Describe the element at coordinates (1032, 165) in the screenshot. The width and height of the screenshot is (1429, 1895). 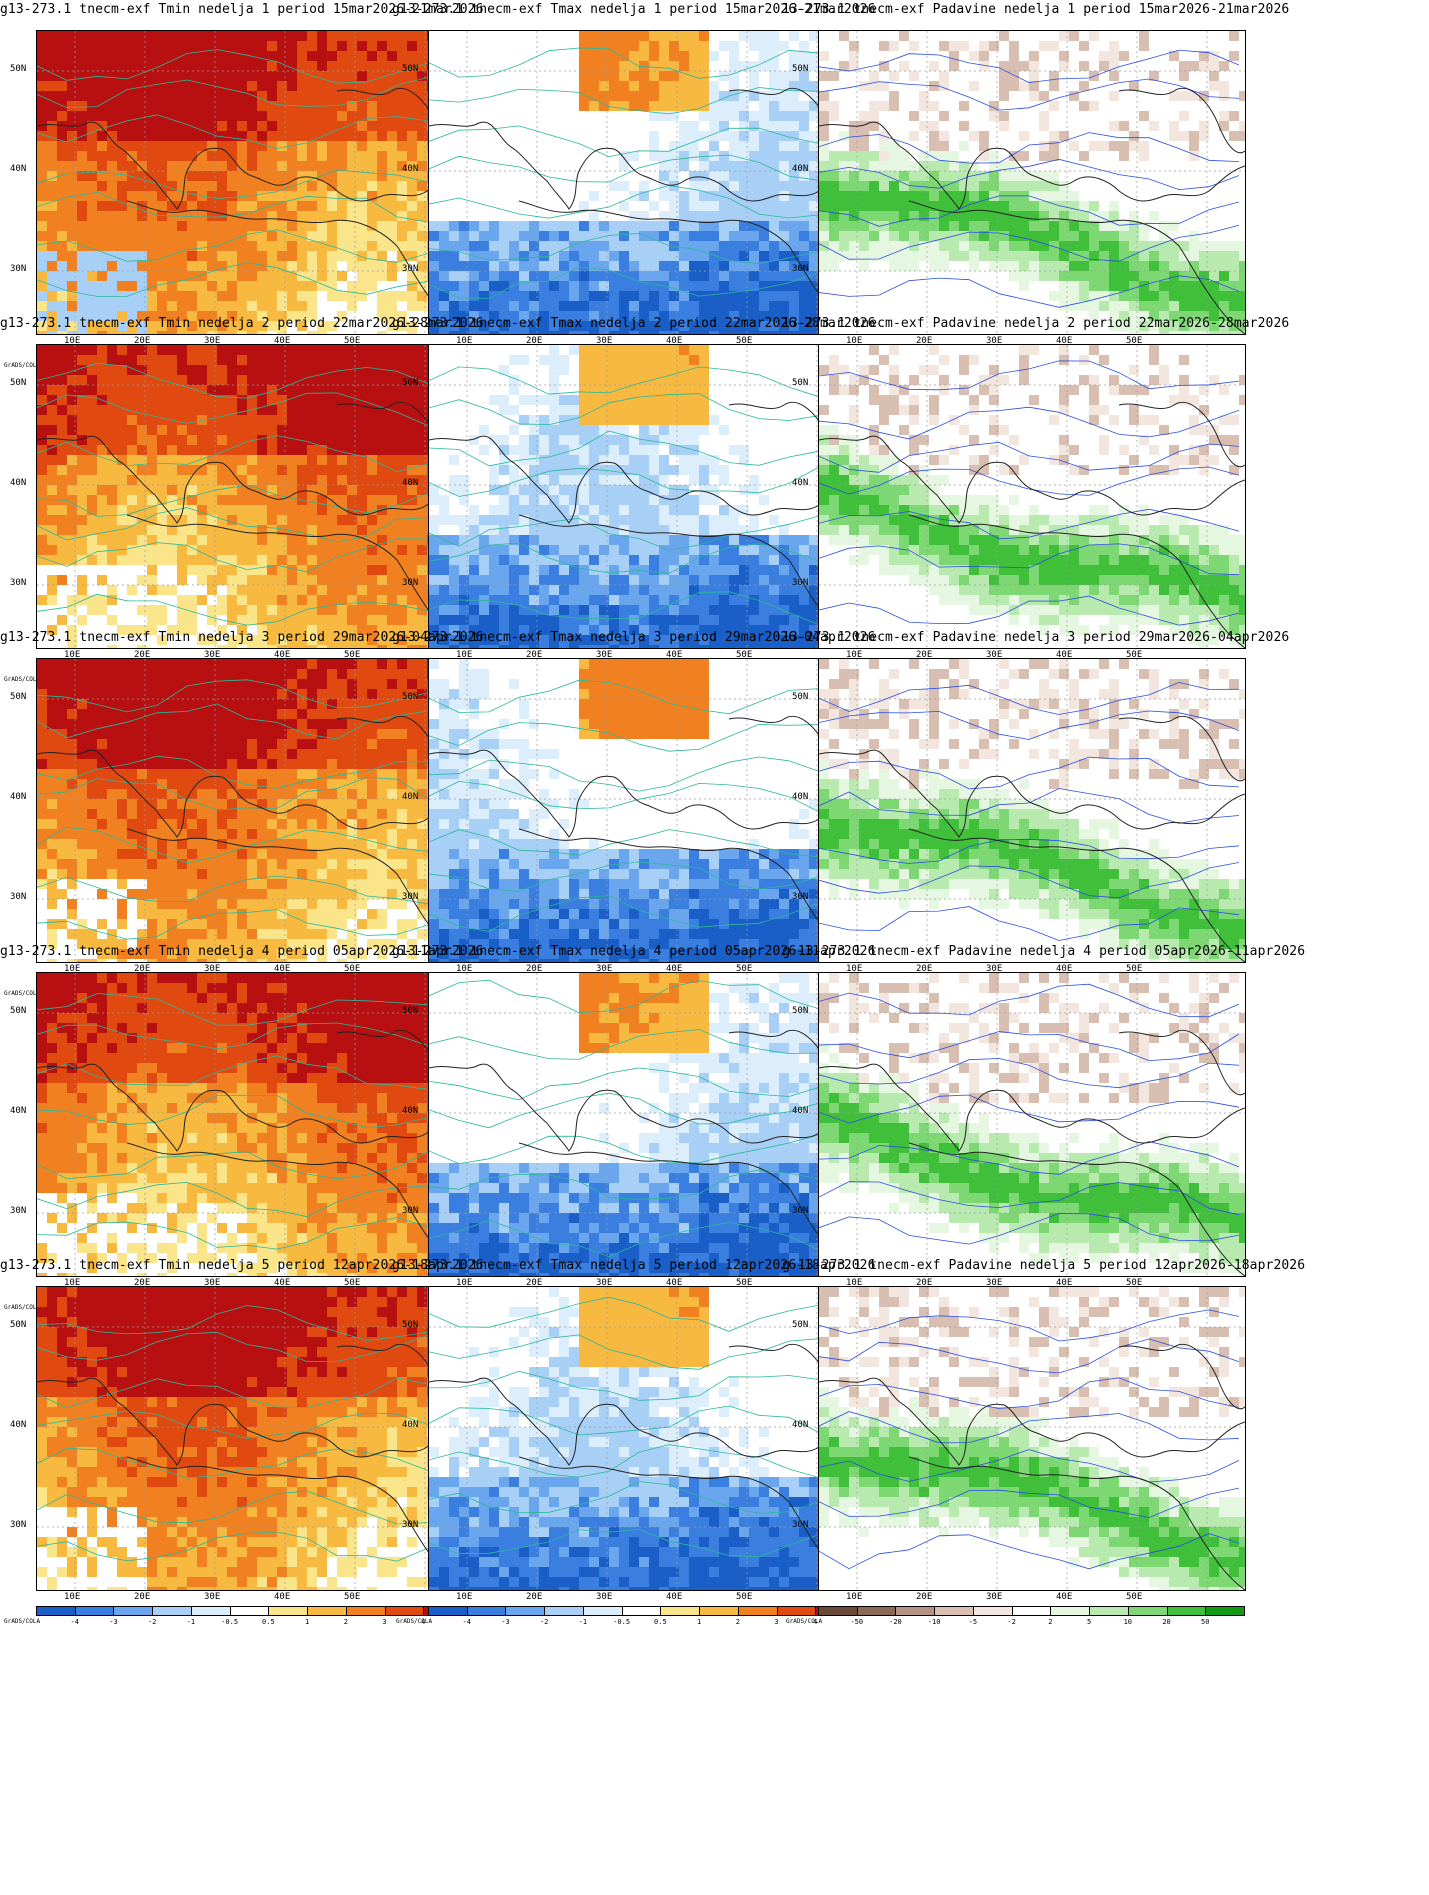
I see `coastline` at that location.